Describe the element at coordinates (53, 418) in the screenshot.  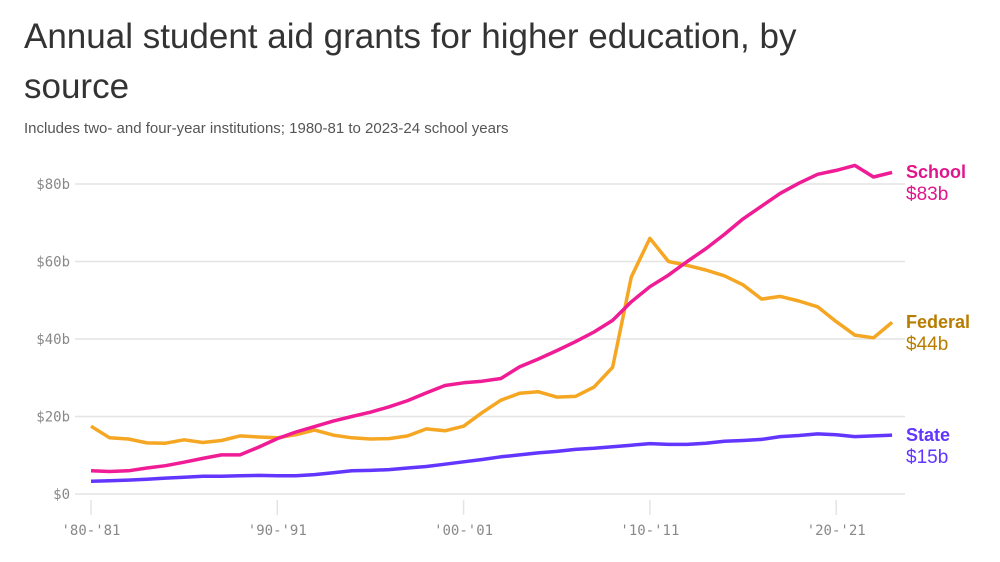
I see `y-tick-label: $20b` at that location.